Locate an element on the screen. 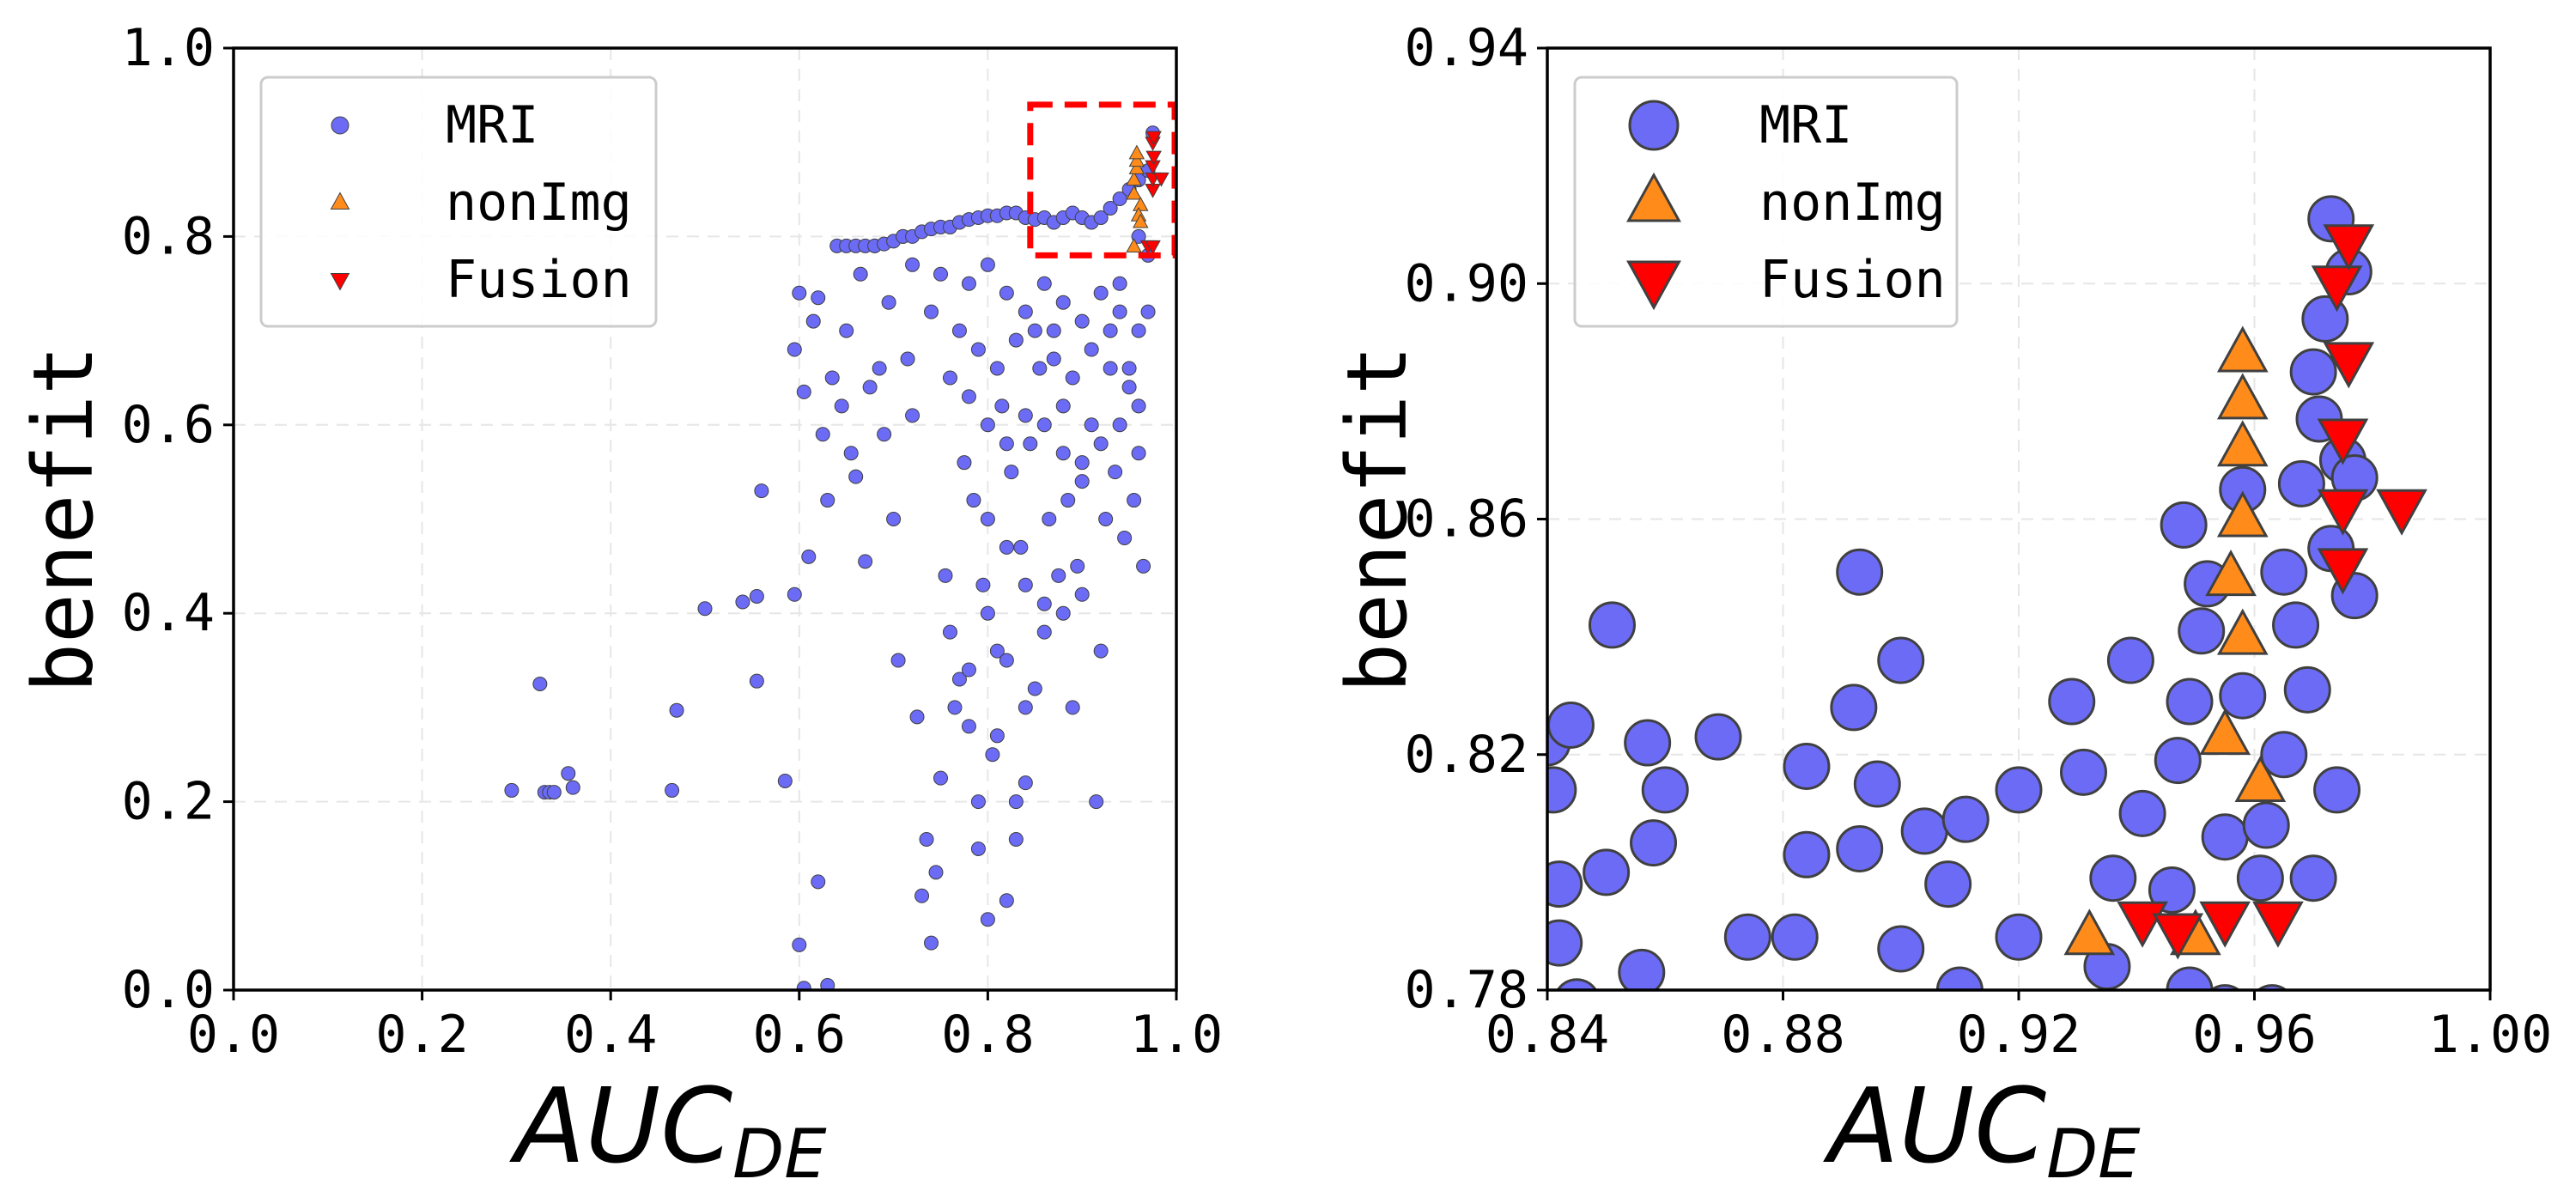  series-nonimg is located at coordinates (2175, 640).